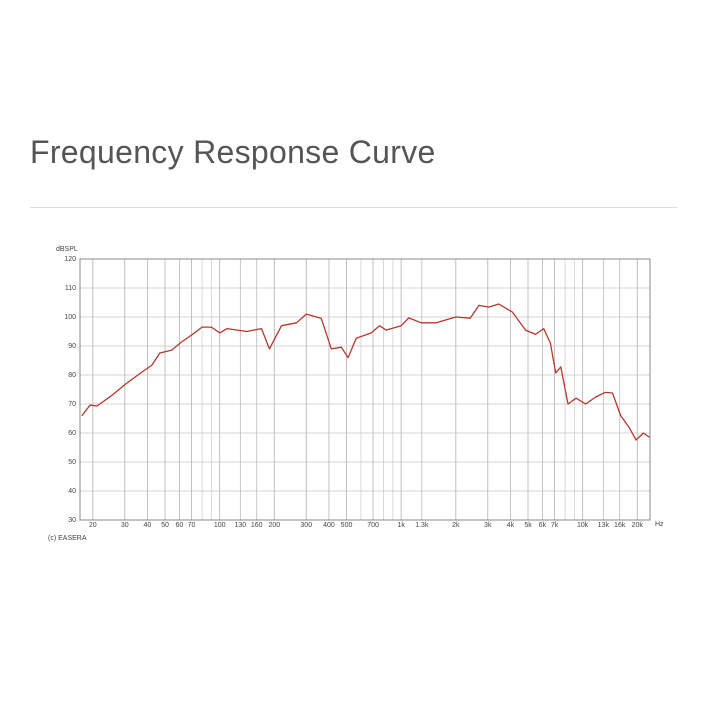 This screenshot has width=705, height=705. I want to click on x-axis-label: Hz, so click(659, 524).